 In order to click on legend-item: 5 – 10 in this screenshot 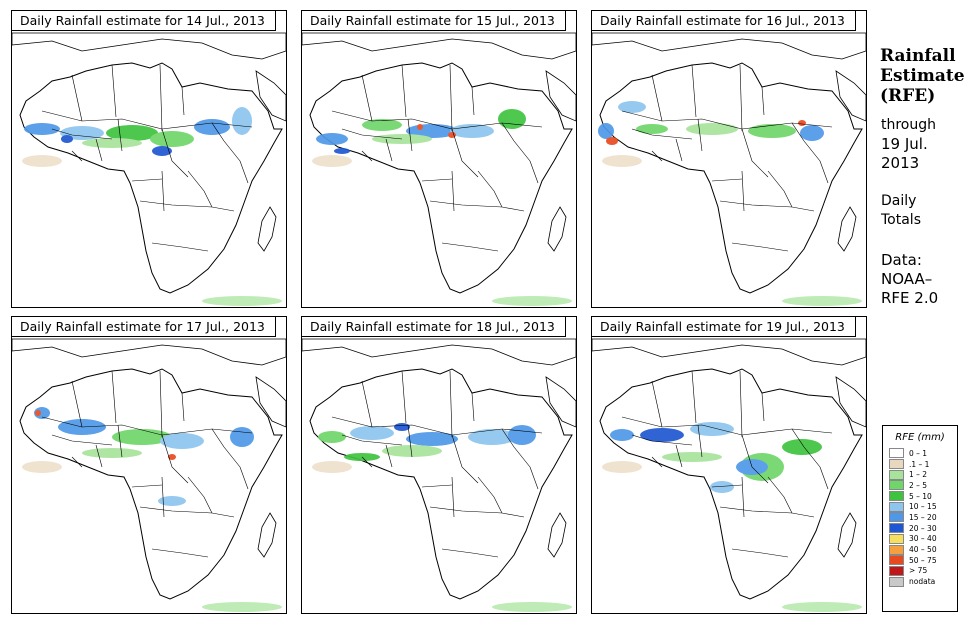, I will do `click(923, 496)`.